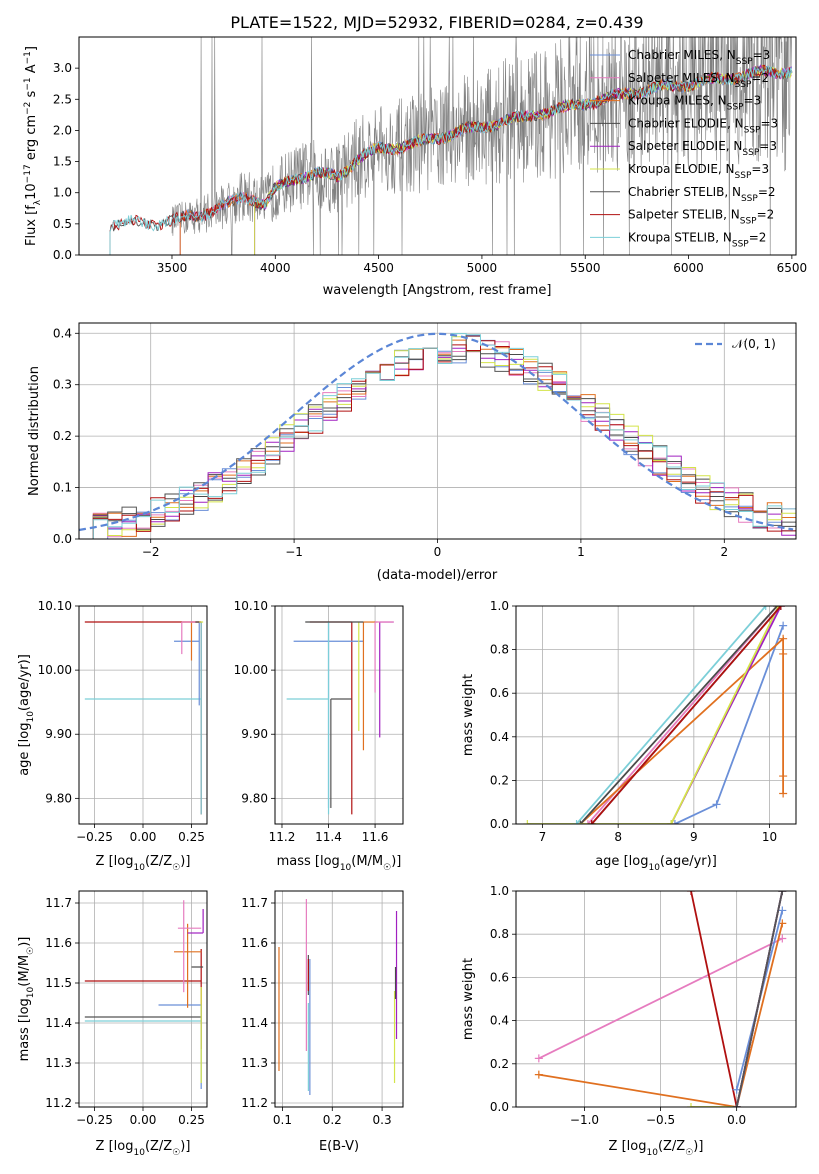  What do you see at coordinates (792, 268) in the screenshot?
I see `x-tick-label: 6500` at bounding box center [792, 268].